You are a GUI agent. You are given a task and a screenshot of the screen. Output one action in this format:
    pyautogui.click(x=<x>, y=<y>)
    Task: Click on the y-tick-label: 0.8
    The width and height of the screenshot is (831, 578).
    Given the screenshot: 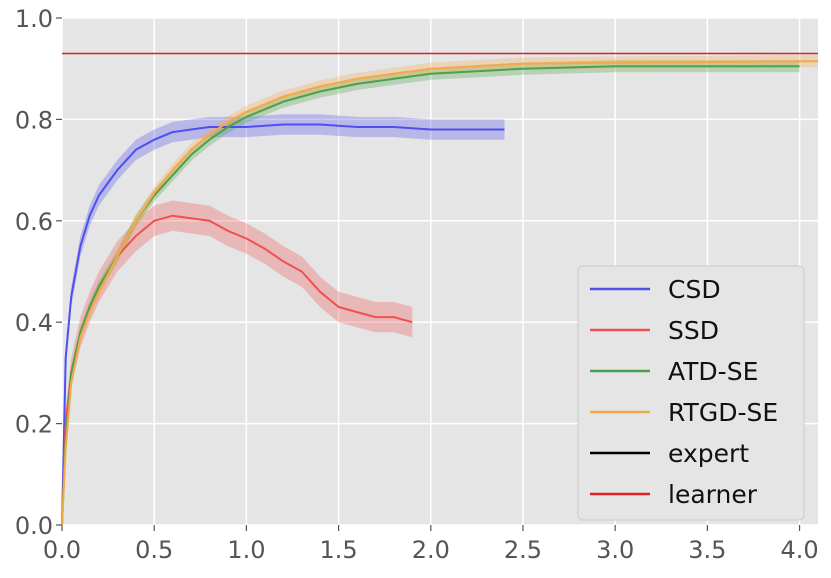 What is the action you would take?
    pyautogui.click(x=34, y=120)
    